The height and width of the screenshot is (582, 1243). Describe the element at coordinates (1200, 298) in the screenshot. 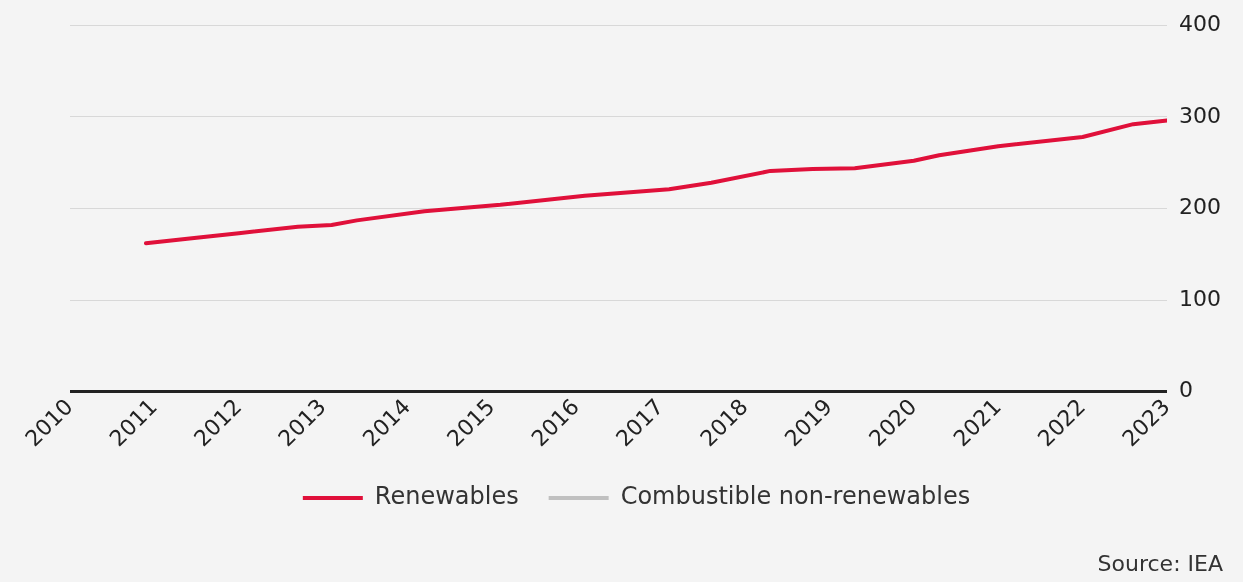

I see `y-tick-label: 100` at that location.